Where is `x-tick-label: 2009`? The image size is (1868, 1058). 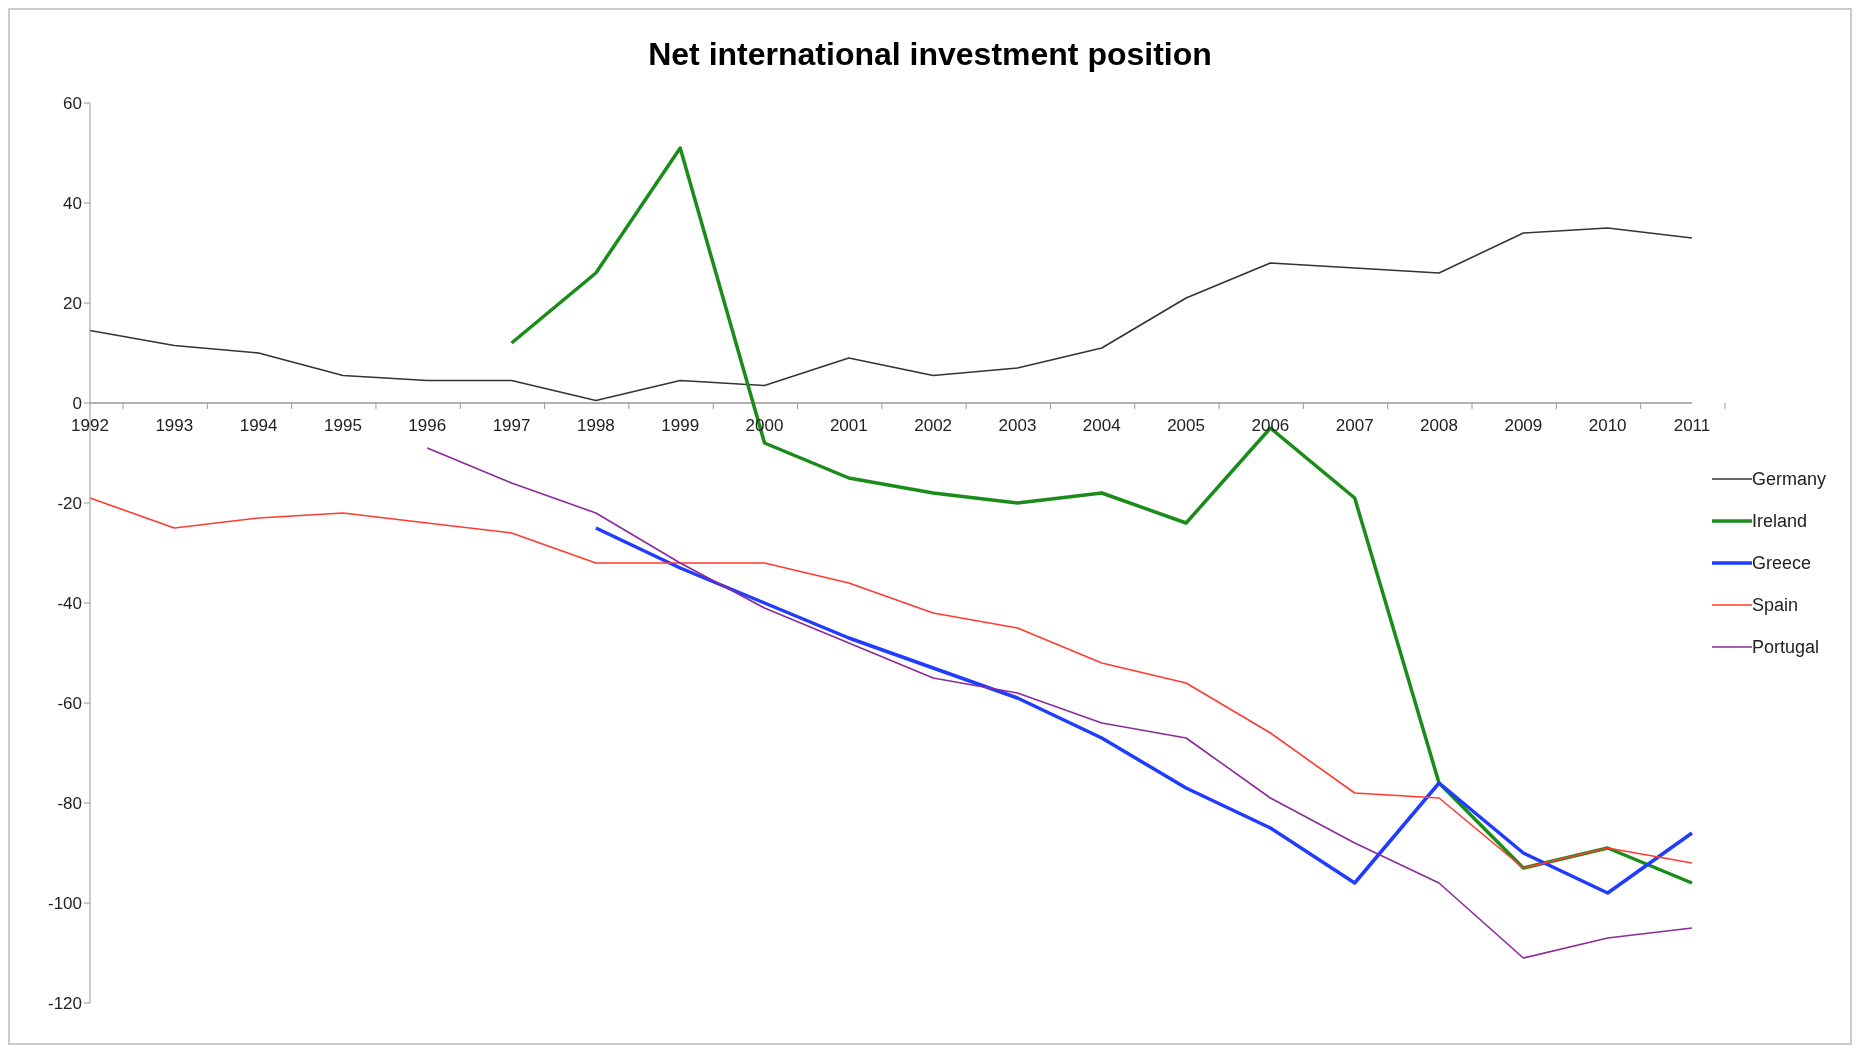
x-tick-label: 2009 is located at coordinates (1523, 425).